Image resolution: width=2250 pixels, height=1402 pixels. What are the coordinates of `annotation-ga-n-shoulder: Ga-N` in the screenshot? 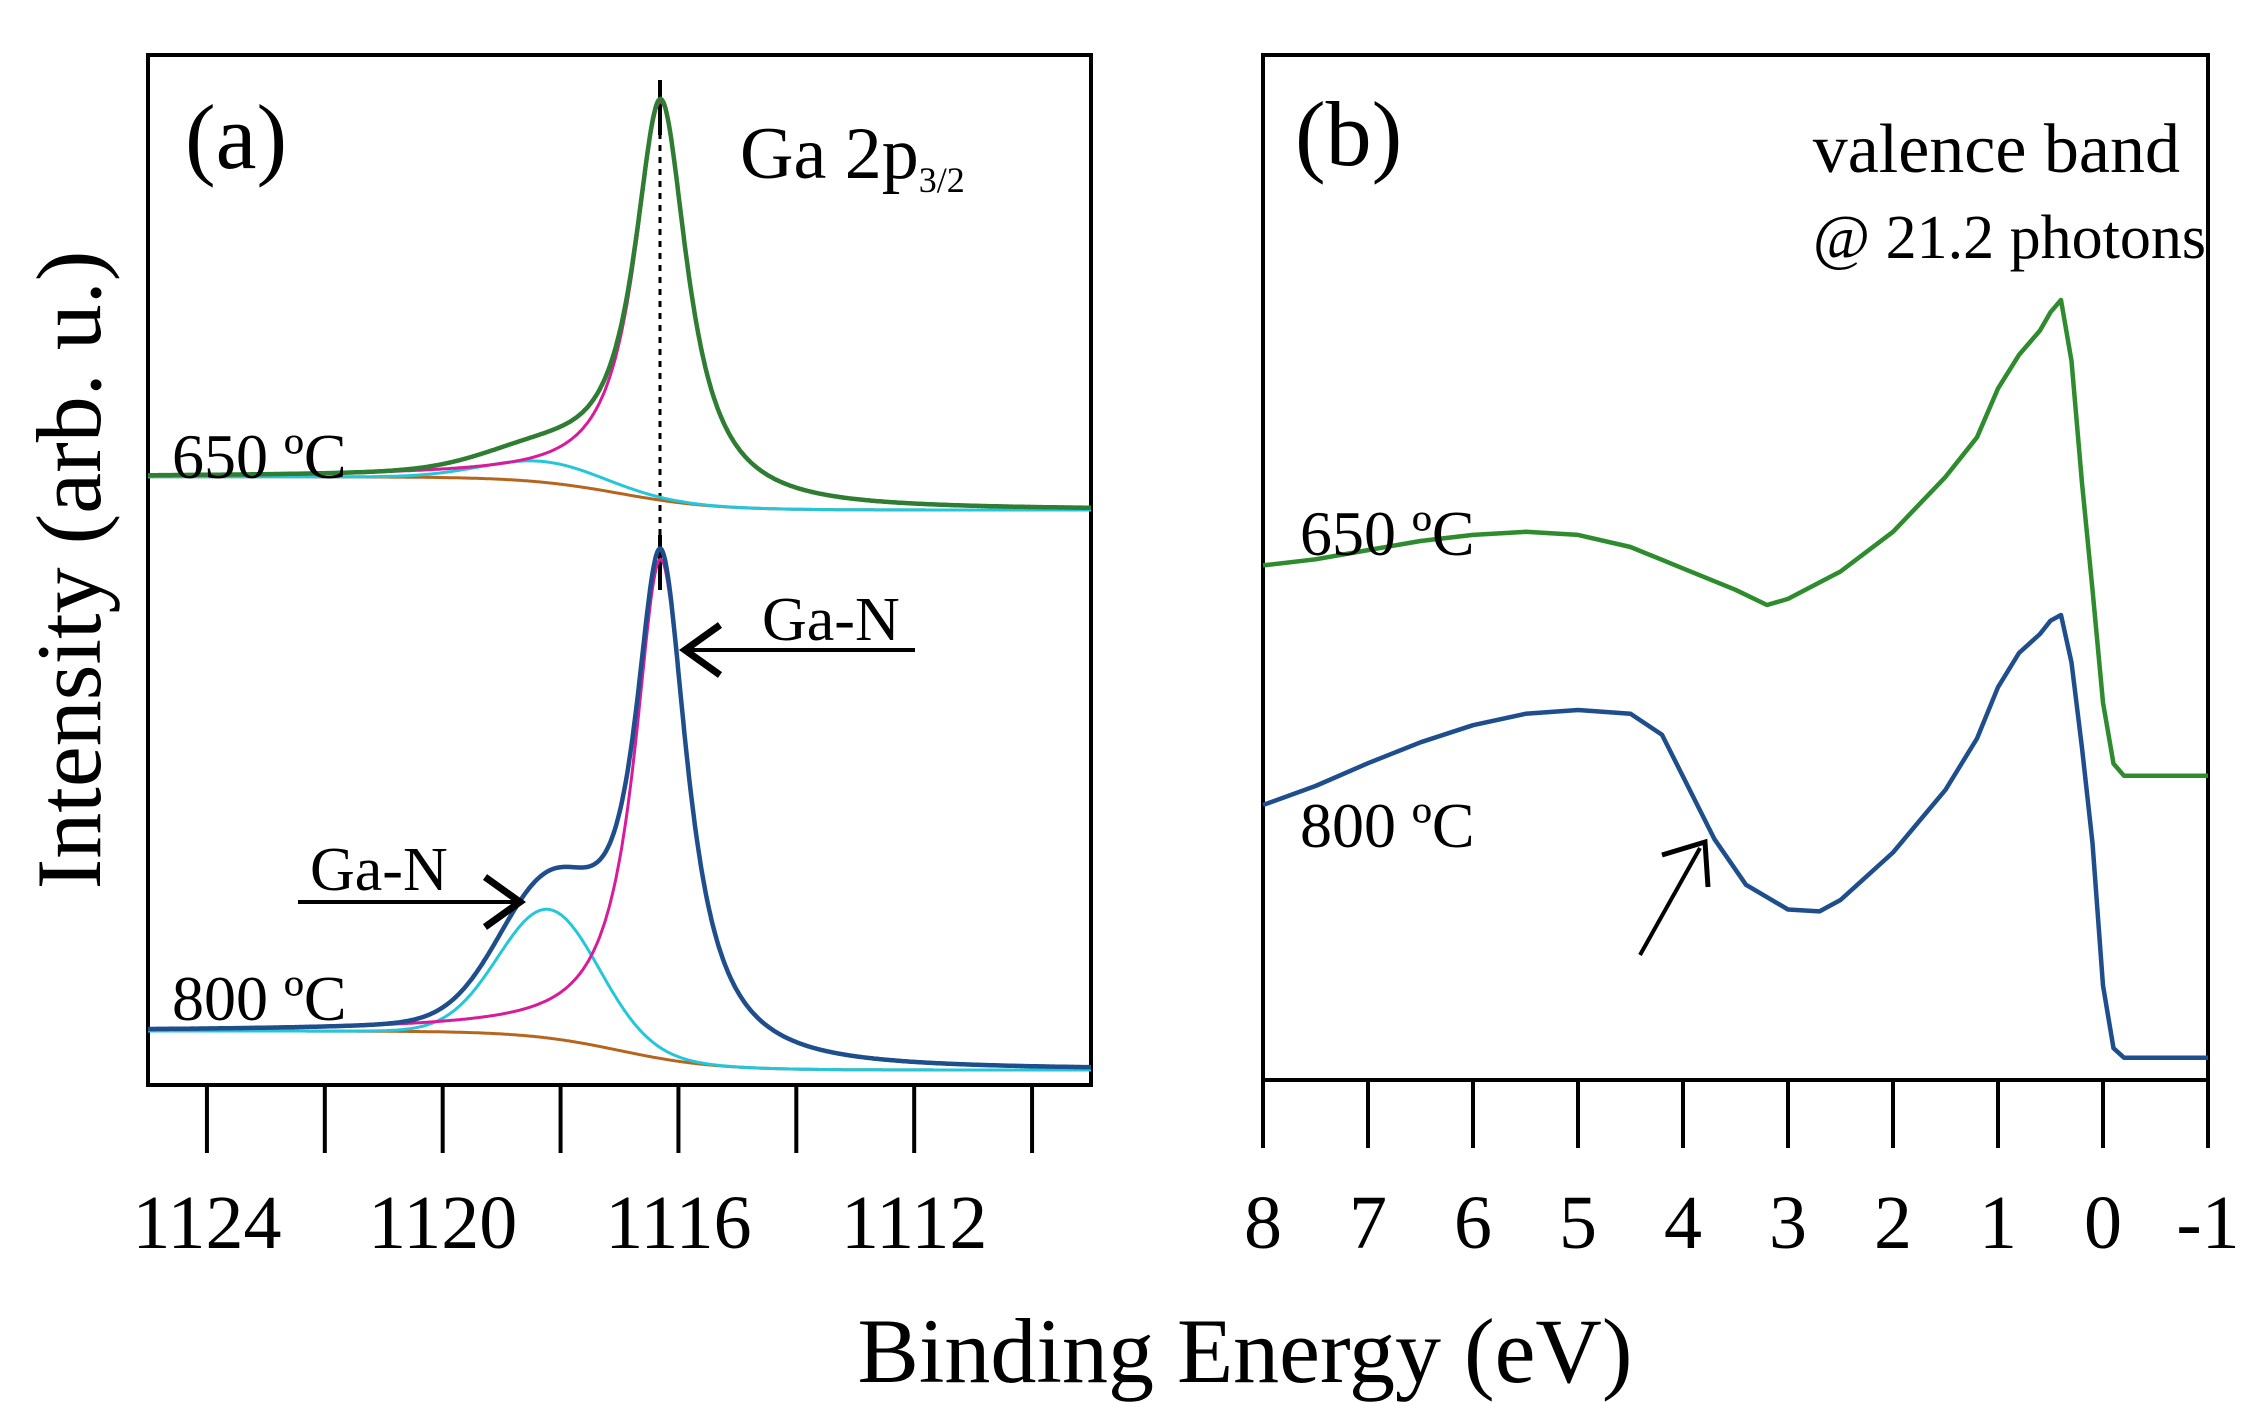 It's located at (379, 870).